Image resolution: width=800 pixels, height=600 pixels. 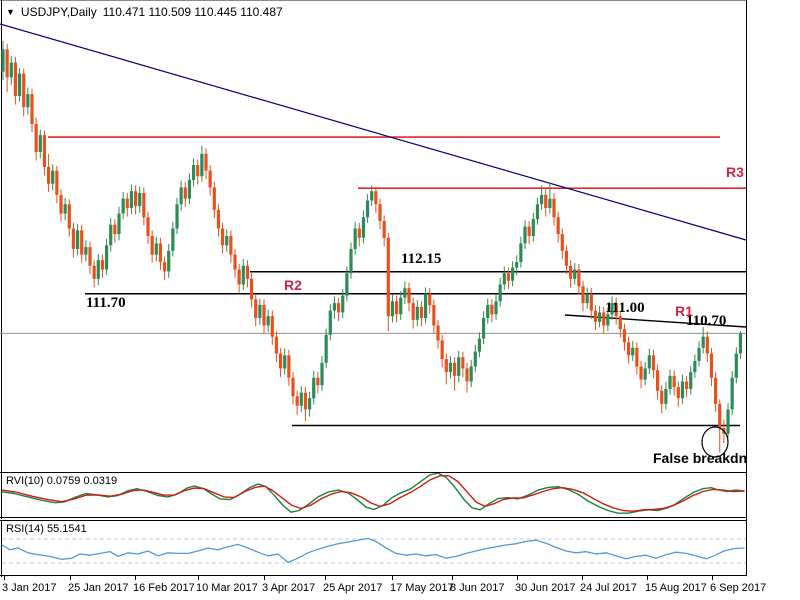 What do you see at coordinates (676, 588) in the screenshot?
I see `date-tick-label: 15 Aug 2017` at bounding box center [676, 588].